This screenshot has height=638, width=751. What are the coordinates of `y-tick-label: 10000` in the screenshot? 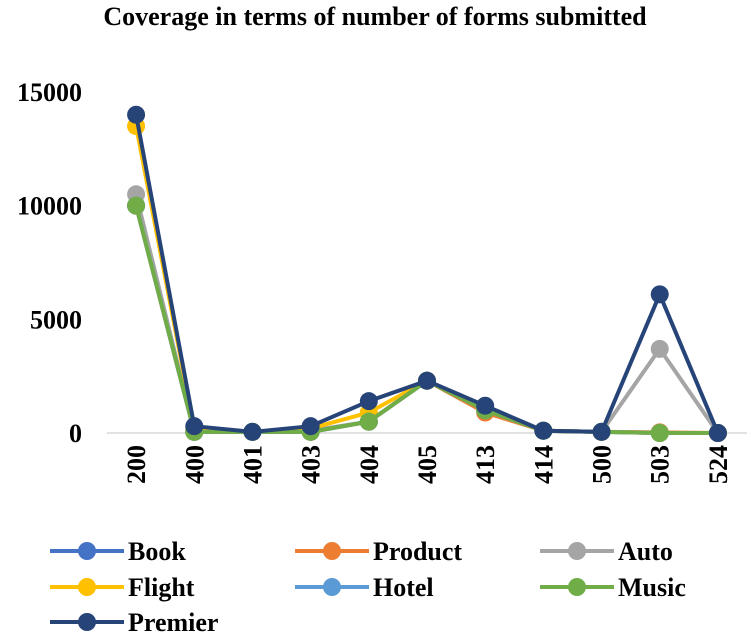 It's located at (49, 206).